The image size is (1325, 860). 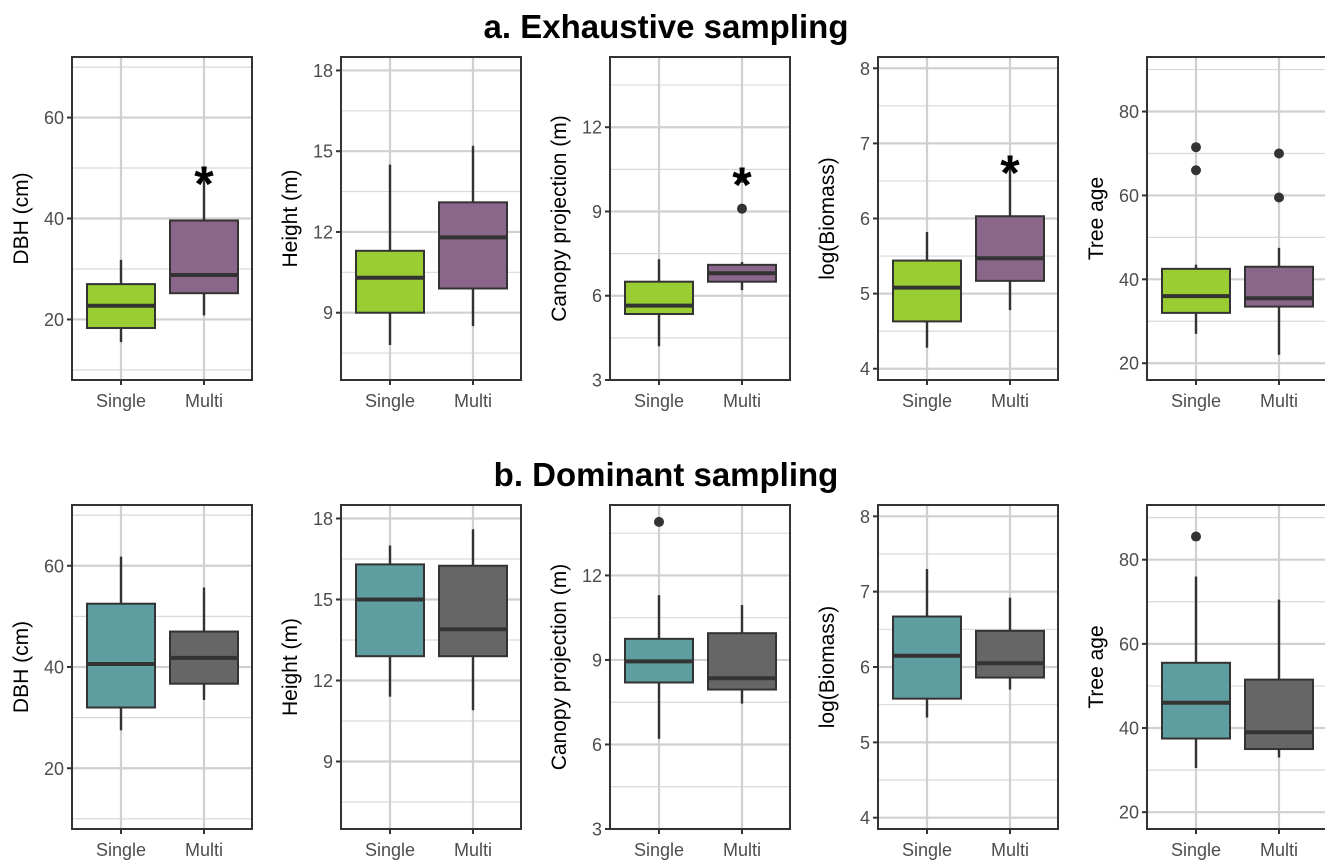 I want to click on panel-exhaustive-dbh-cm: * 20 40 60 Single Multi DBH (cm), so click(x=131, y=233).